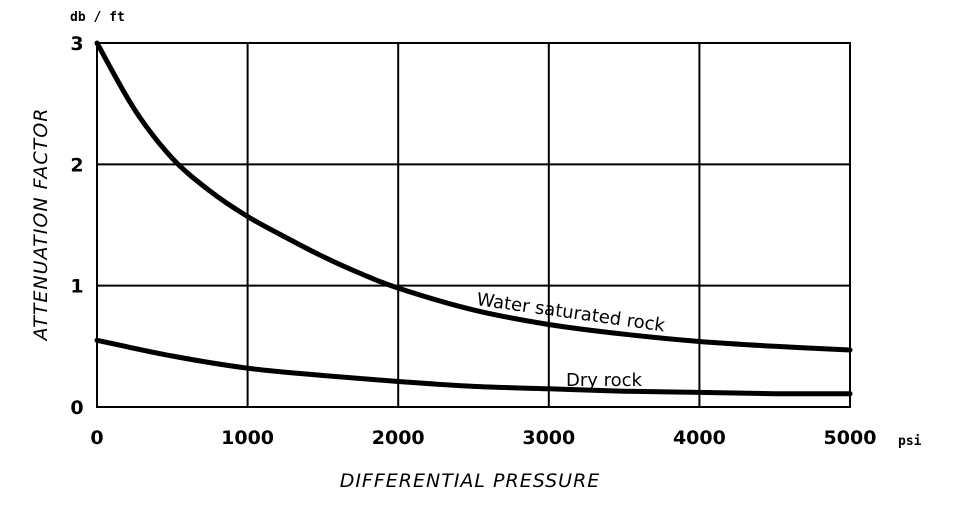  I want to click on series-curve-dry-rock, so click(473, 367).